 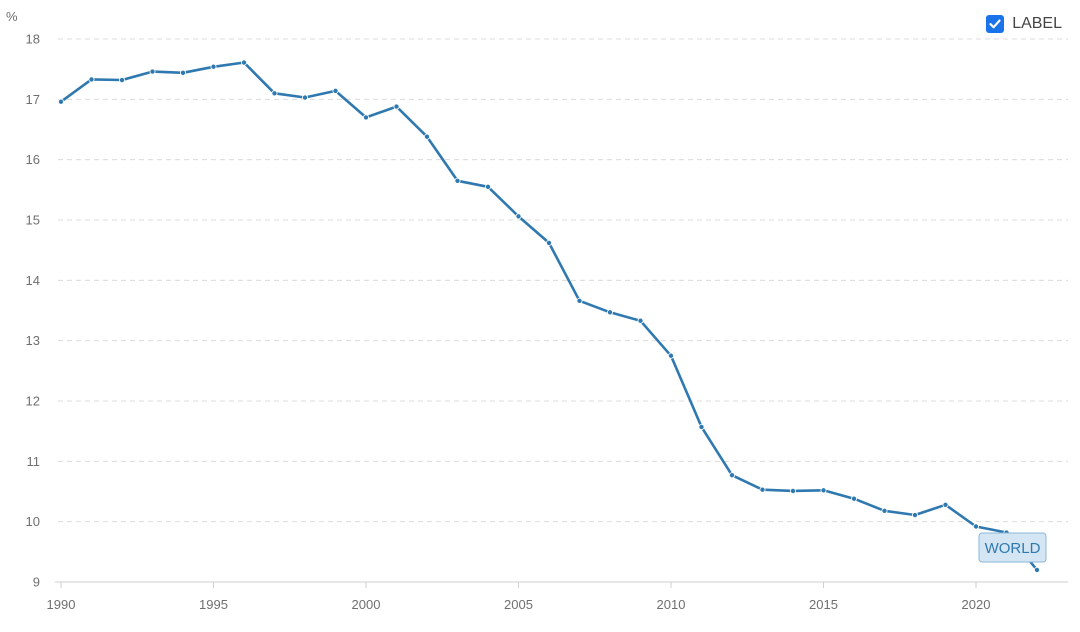 I want to click on x-tick-label: 1990, so click(x=61, y=604).